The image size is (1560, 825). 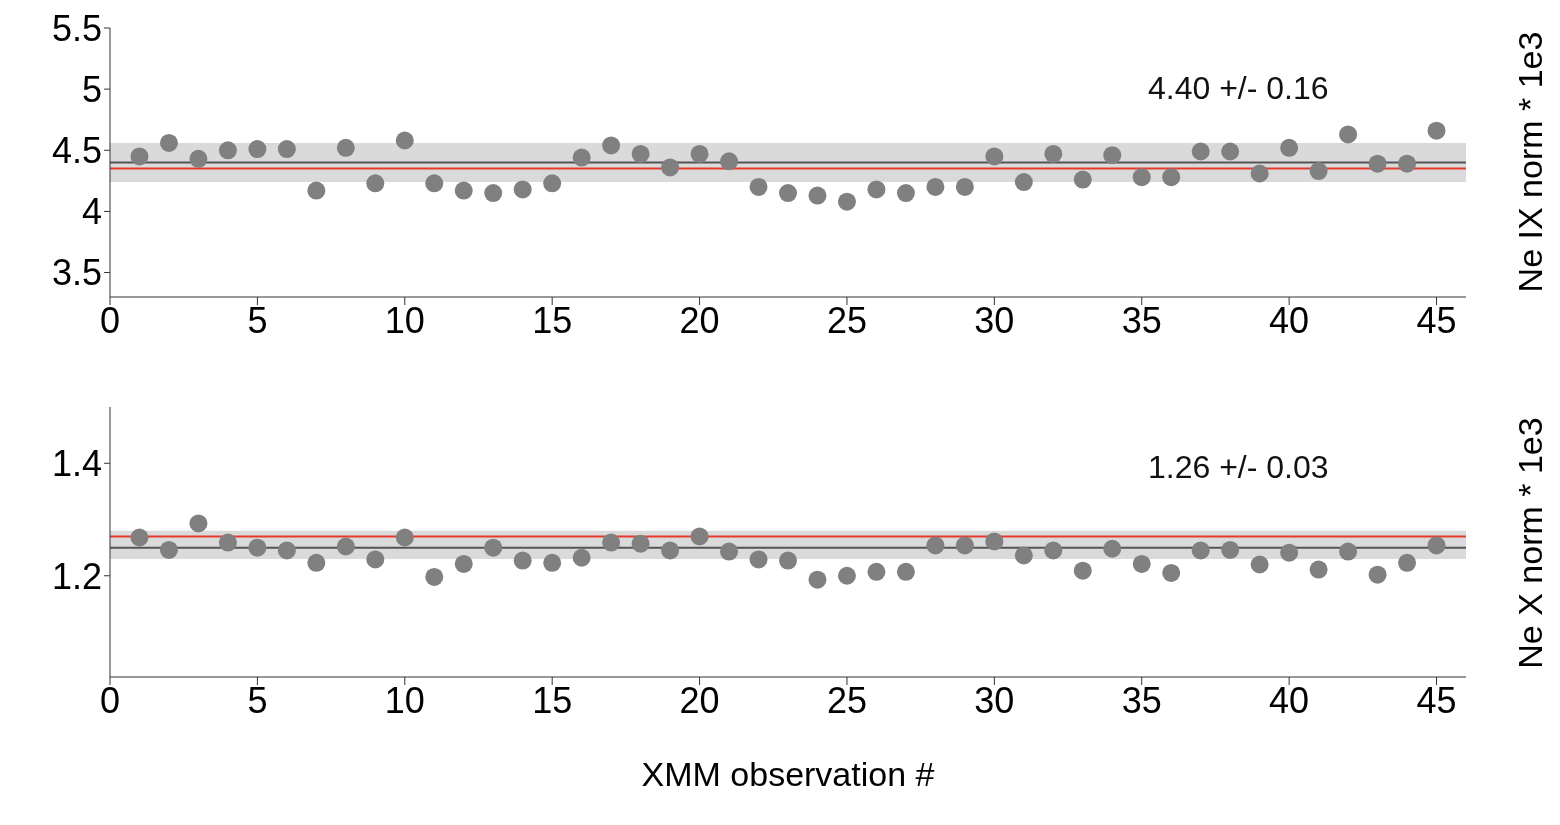 I want to click on x-tick-label: 15, so click(x=552, y=700).